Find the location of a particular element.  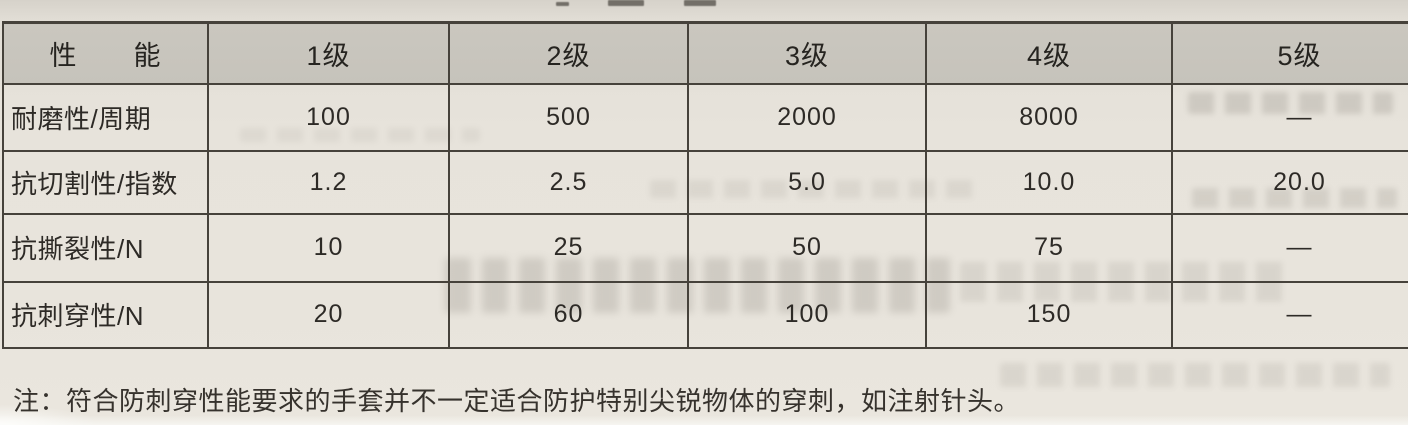

table-cell: 2.5 is located at coordinates (568, 182).